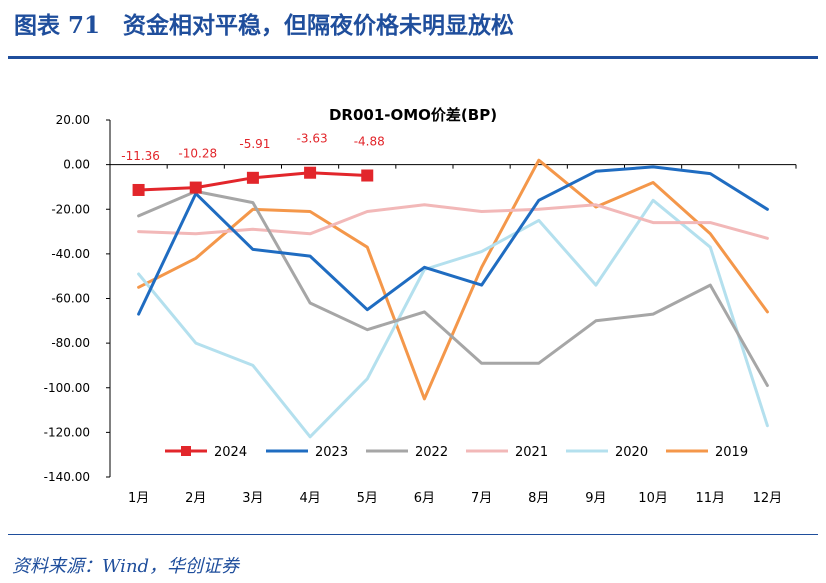  Describe the element at coordinates (367, 498) in the screenshot. I see `x-tick-label: 5月` at that location.